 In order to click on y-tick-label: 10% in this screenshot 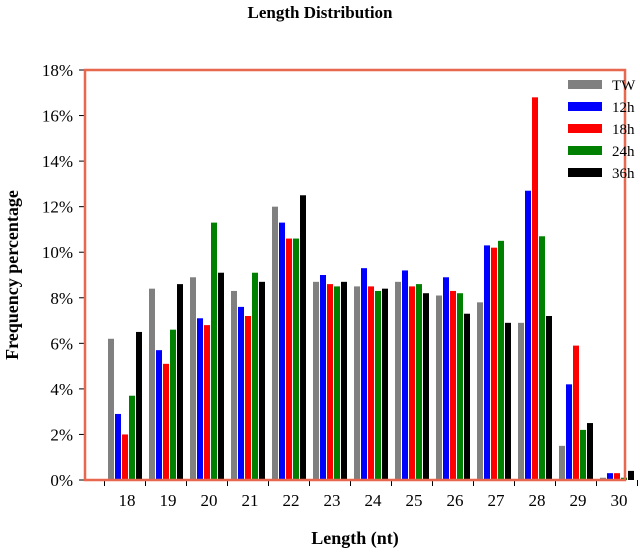, I will do `click(57, 252)`.